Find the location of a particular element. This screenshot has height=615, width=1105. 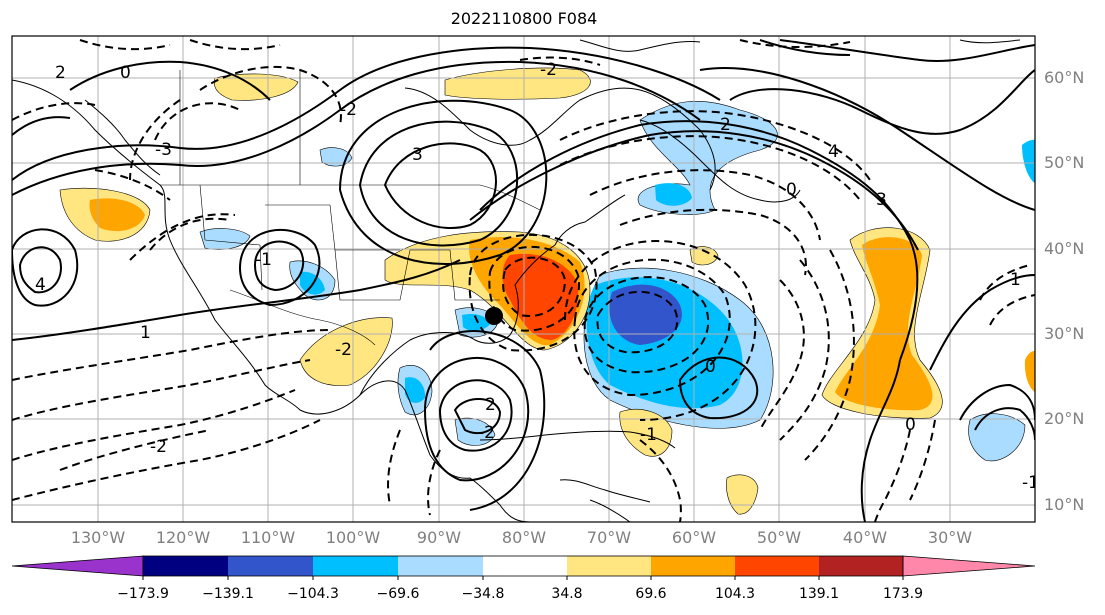

colorbar-label: 139.1 is located at coordinates (819, 594).